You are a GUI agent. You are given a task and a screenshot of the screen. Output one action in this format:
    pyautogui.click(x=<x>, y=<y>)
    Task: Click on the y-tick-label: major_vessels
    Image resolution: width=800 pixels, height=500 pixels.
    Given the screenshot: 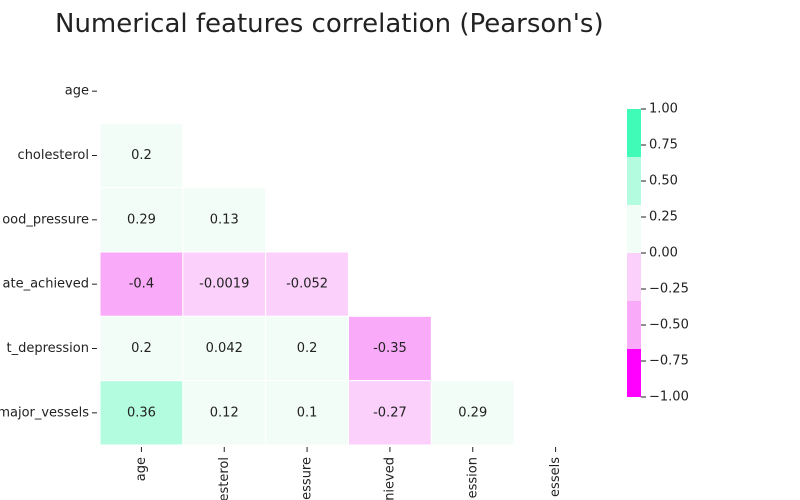 What is the action you would take?
    pyautogui.click(x=44, y=412)
    